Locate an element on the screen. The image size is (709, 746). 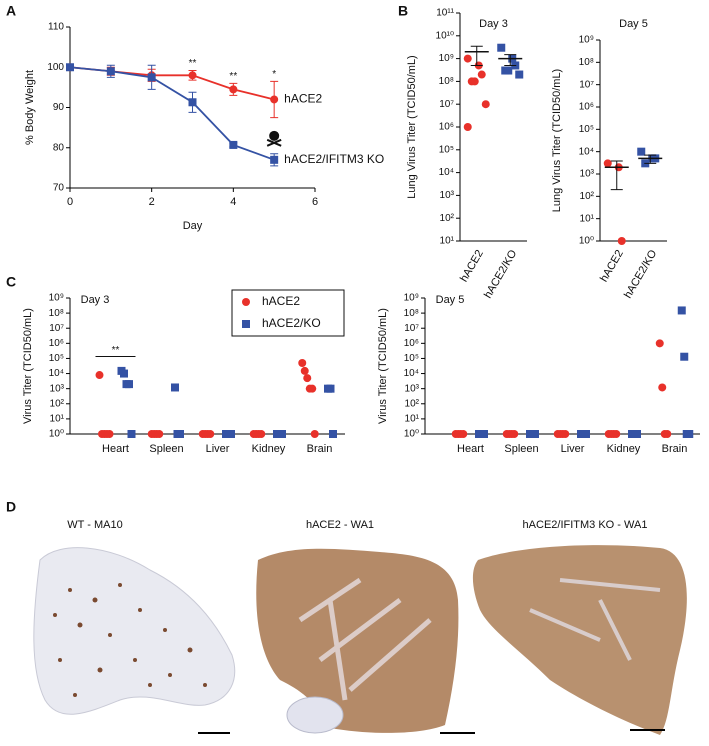
image-title: WT - MA10 is located at coordinates (94, 525).